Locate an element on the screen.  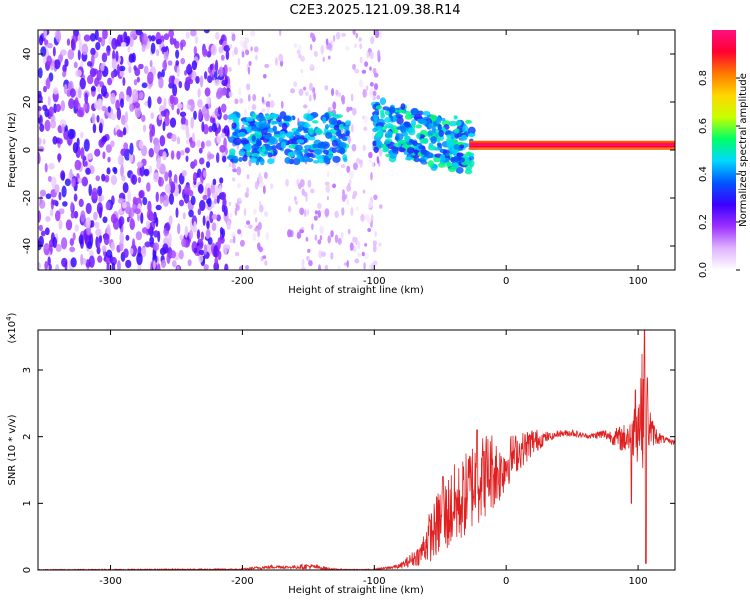
snr-xlabel: Height of straight line (km) is located at coordinates (356, 590).